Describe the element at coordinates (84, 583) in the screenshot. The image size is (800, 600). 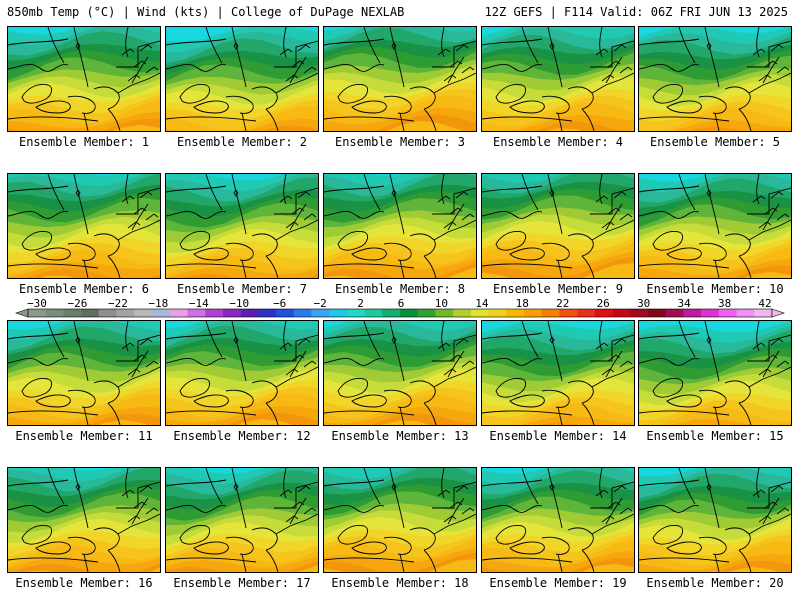
I see `ensemble-member-label: Ensemble Member: 16` at that location.